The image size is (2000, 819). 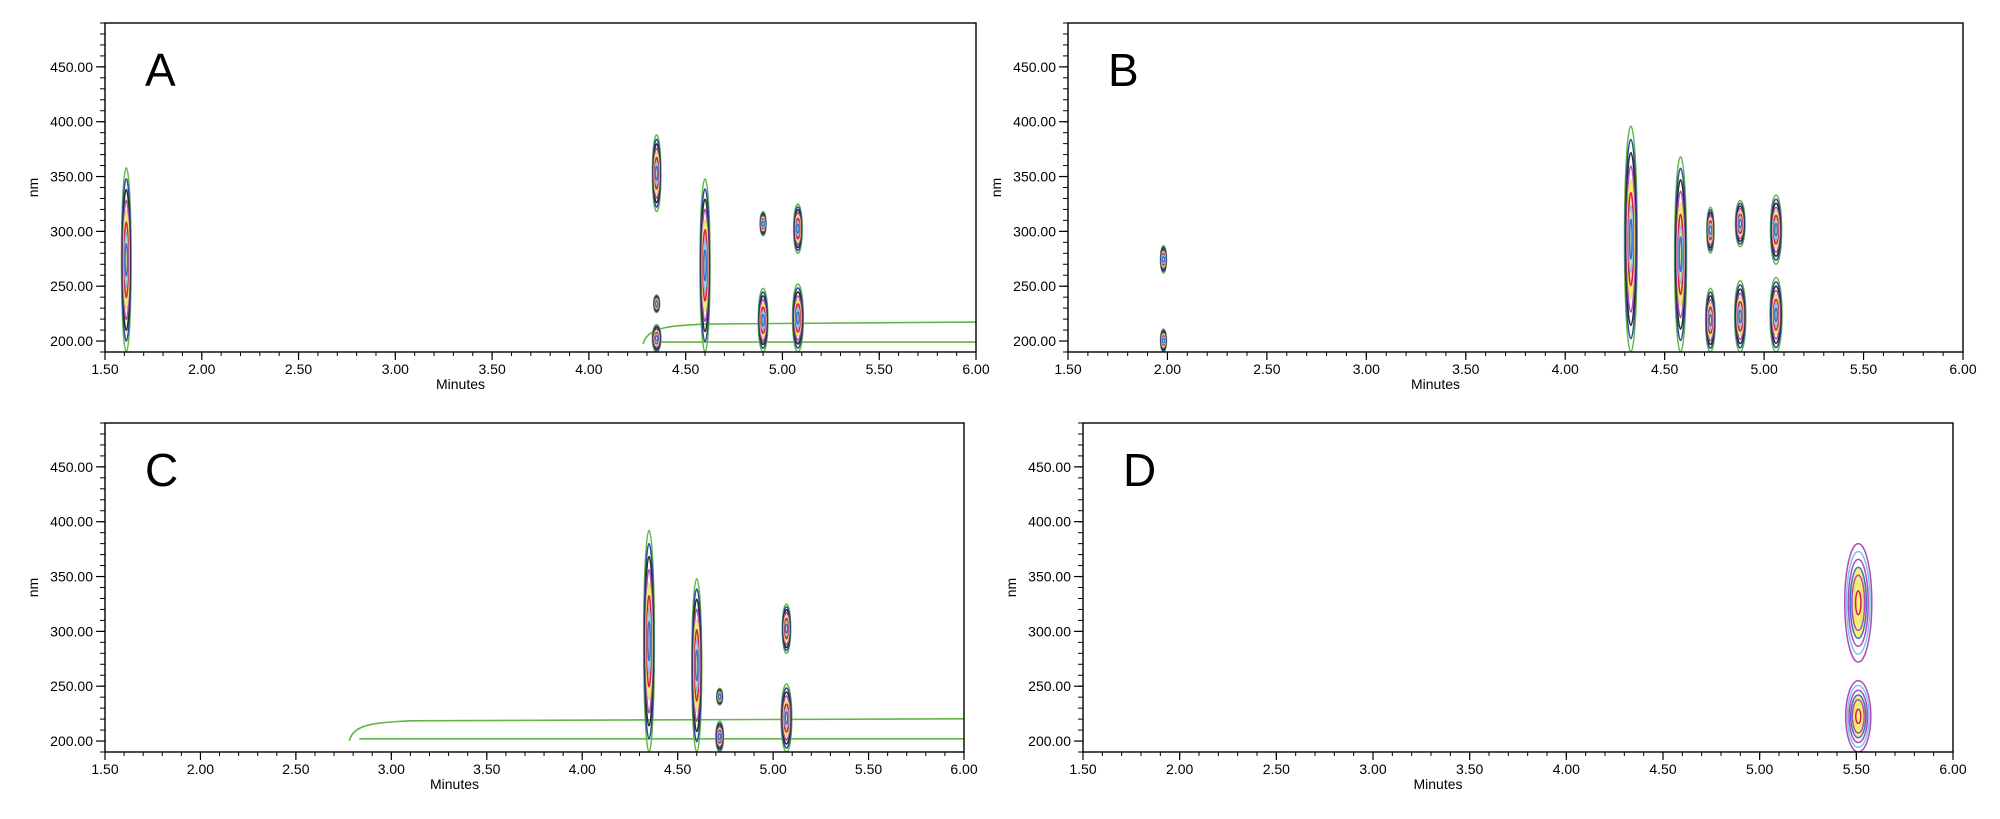 What do you see at coordinates (160, 70) in the screenshot?
I see `panel-label: A` at bounding box center [160, 70].